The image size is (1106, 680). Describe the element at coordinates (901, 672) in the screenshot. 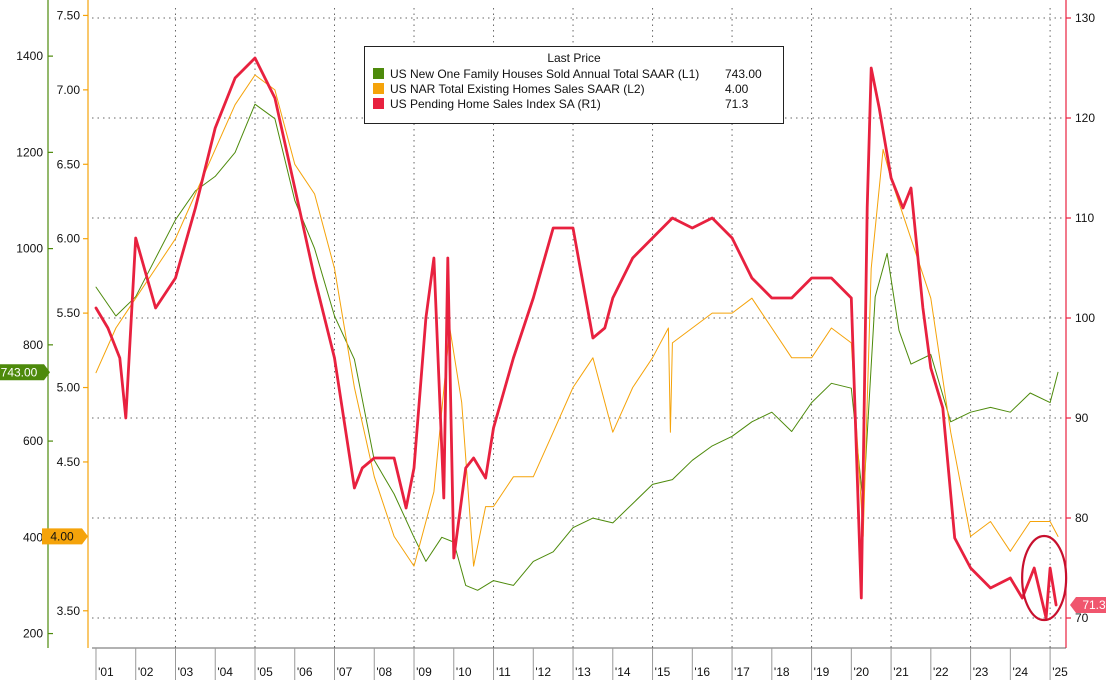

I see `tick-label-x: '21` at that location.